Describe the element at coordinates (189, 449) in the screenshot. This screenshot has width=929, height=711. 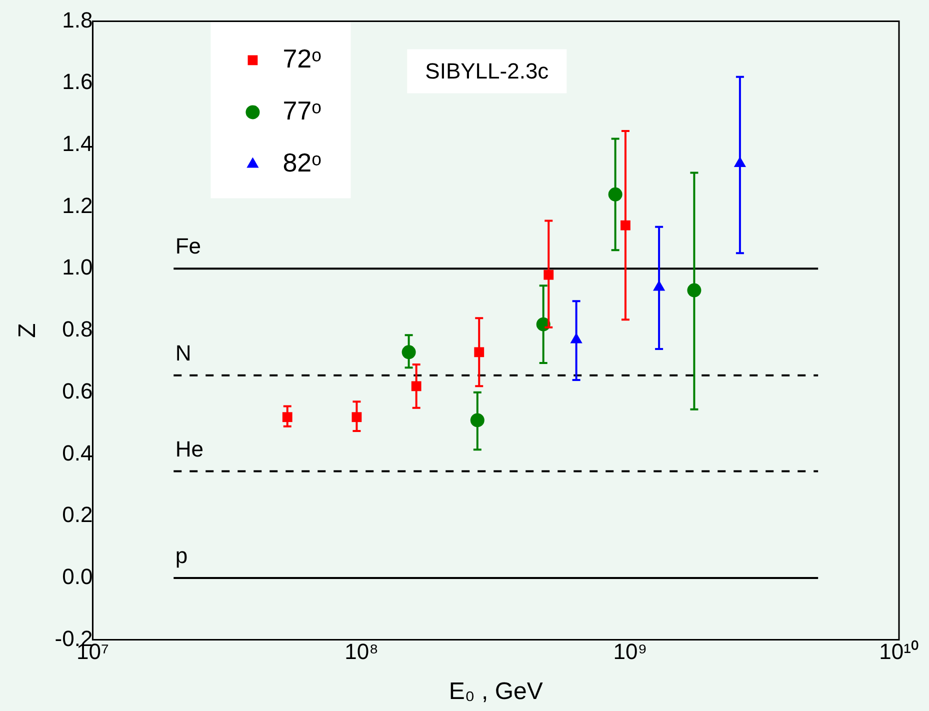
I see `annotation: He` at that location.